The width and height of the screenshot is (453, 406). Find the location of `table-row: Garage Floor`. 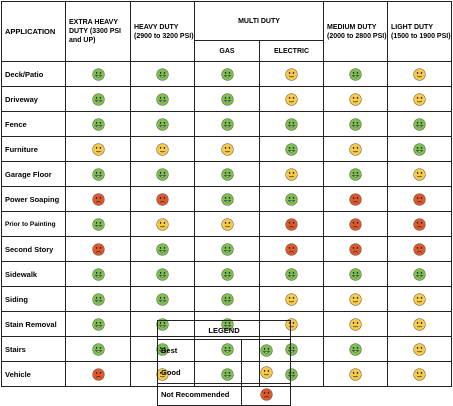

table-row: Garage Floor is located at coordinates (226, 174).